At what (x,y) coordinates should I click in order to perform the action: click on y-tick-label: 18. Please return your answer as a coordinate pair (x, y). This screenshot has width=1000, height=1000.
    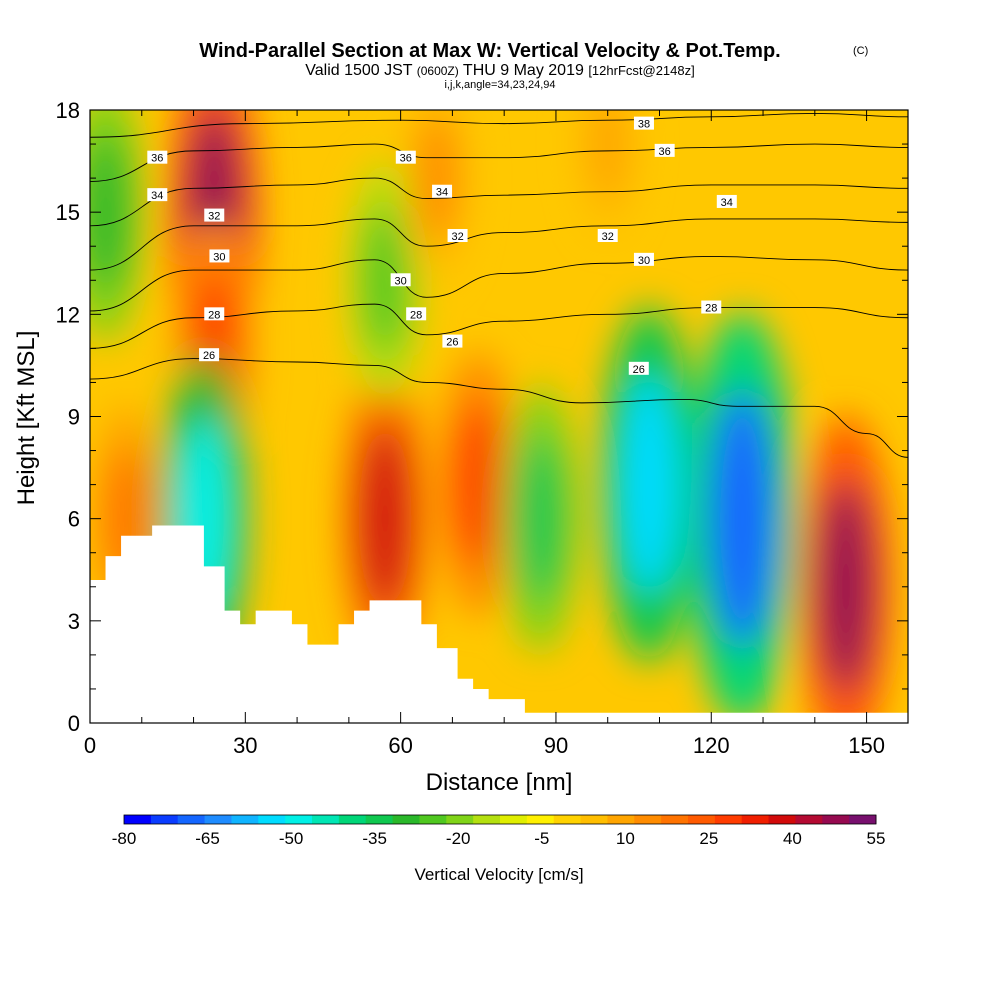
    Looking at the image, I should click on (68, 110).